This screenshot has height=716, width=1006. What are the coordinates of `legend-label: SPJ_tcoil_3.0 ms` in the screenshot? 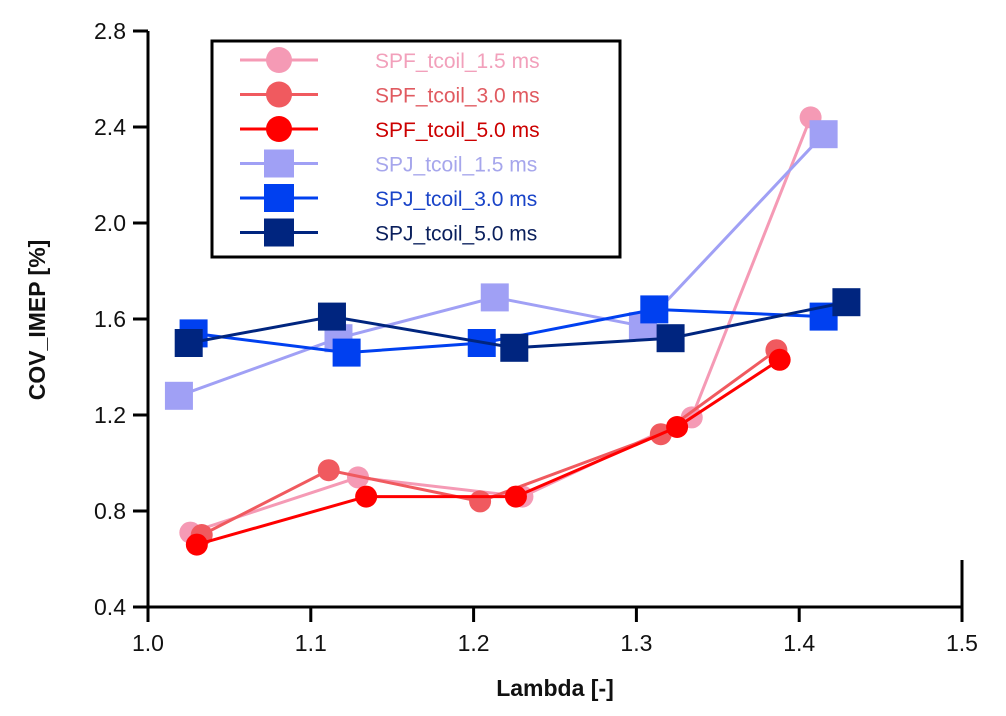 It's located at (456, 199).